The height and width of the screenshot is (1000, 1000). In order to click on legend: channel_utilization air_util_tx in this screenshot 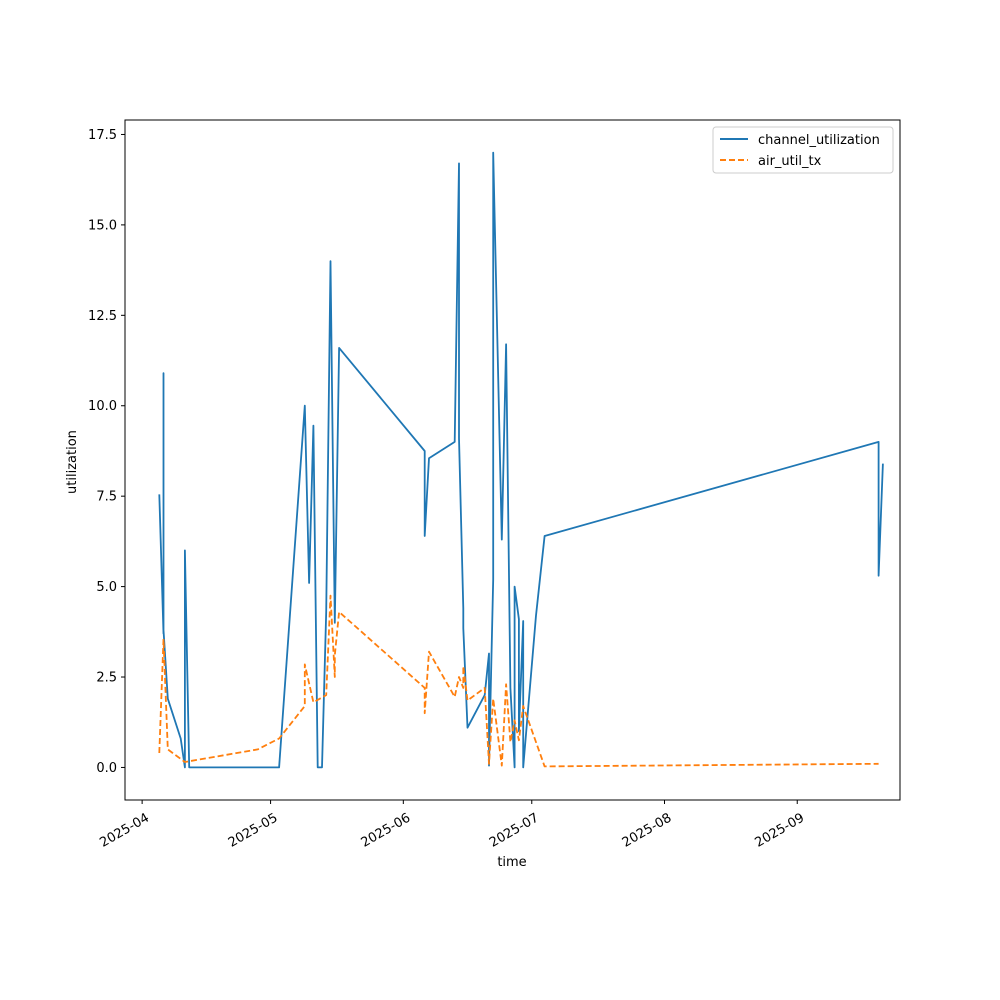, I will do `click(803, 150)`.